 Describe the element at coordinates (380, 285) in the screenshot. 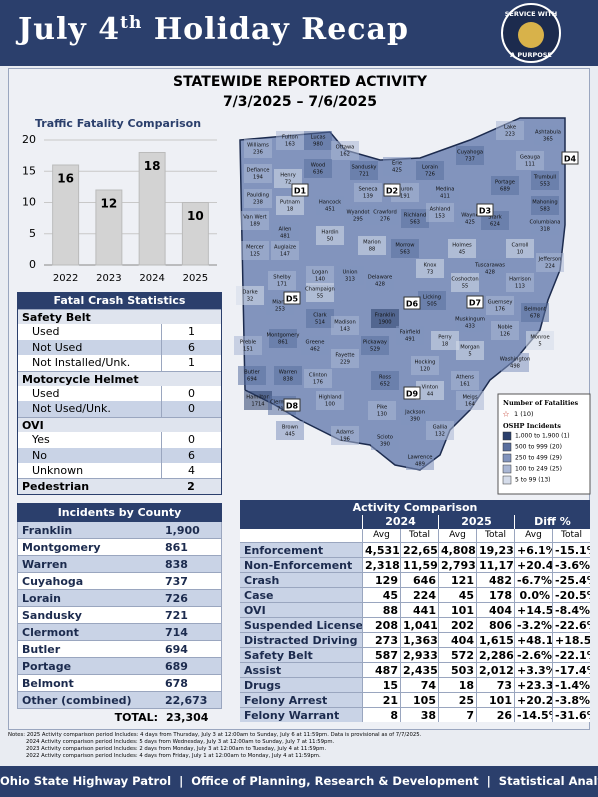

I see `county-value: 428` at that location.